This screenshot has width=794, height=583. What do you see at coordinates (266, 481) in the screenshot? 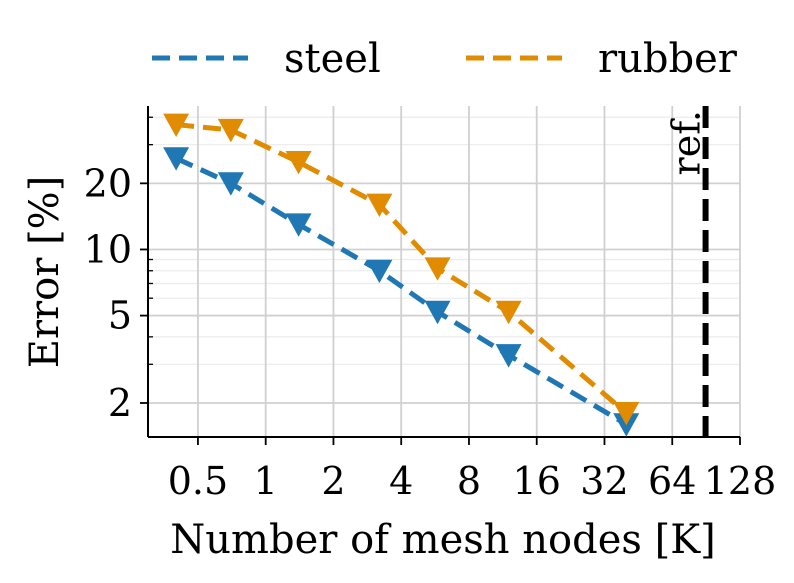
I see `x-tick-label: 1` at bounding box center [266, 481].